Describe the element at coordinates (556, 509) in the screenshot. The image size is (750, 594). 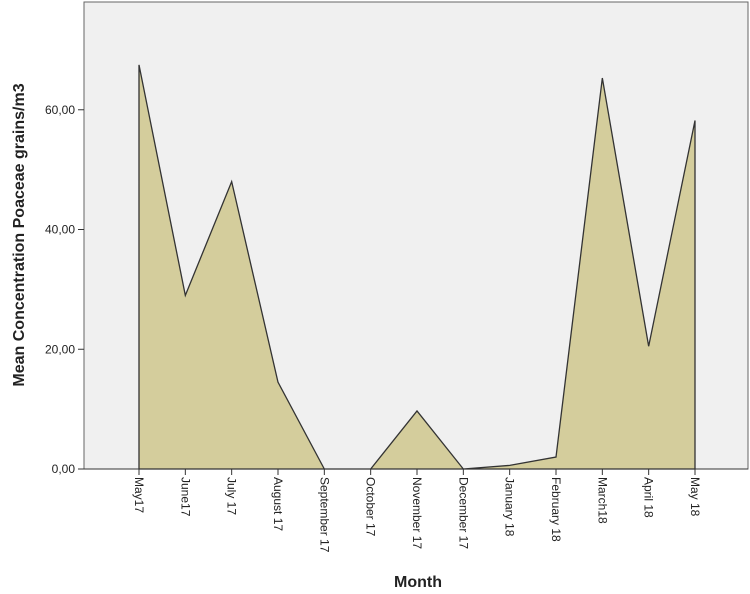
I see `x-tick-label: February 18` at that location.